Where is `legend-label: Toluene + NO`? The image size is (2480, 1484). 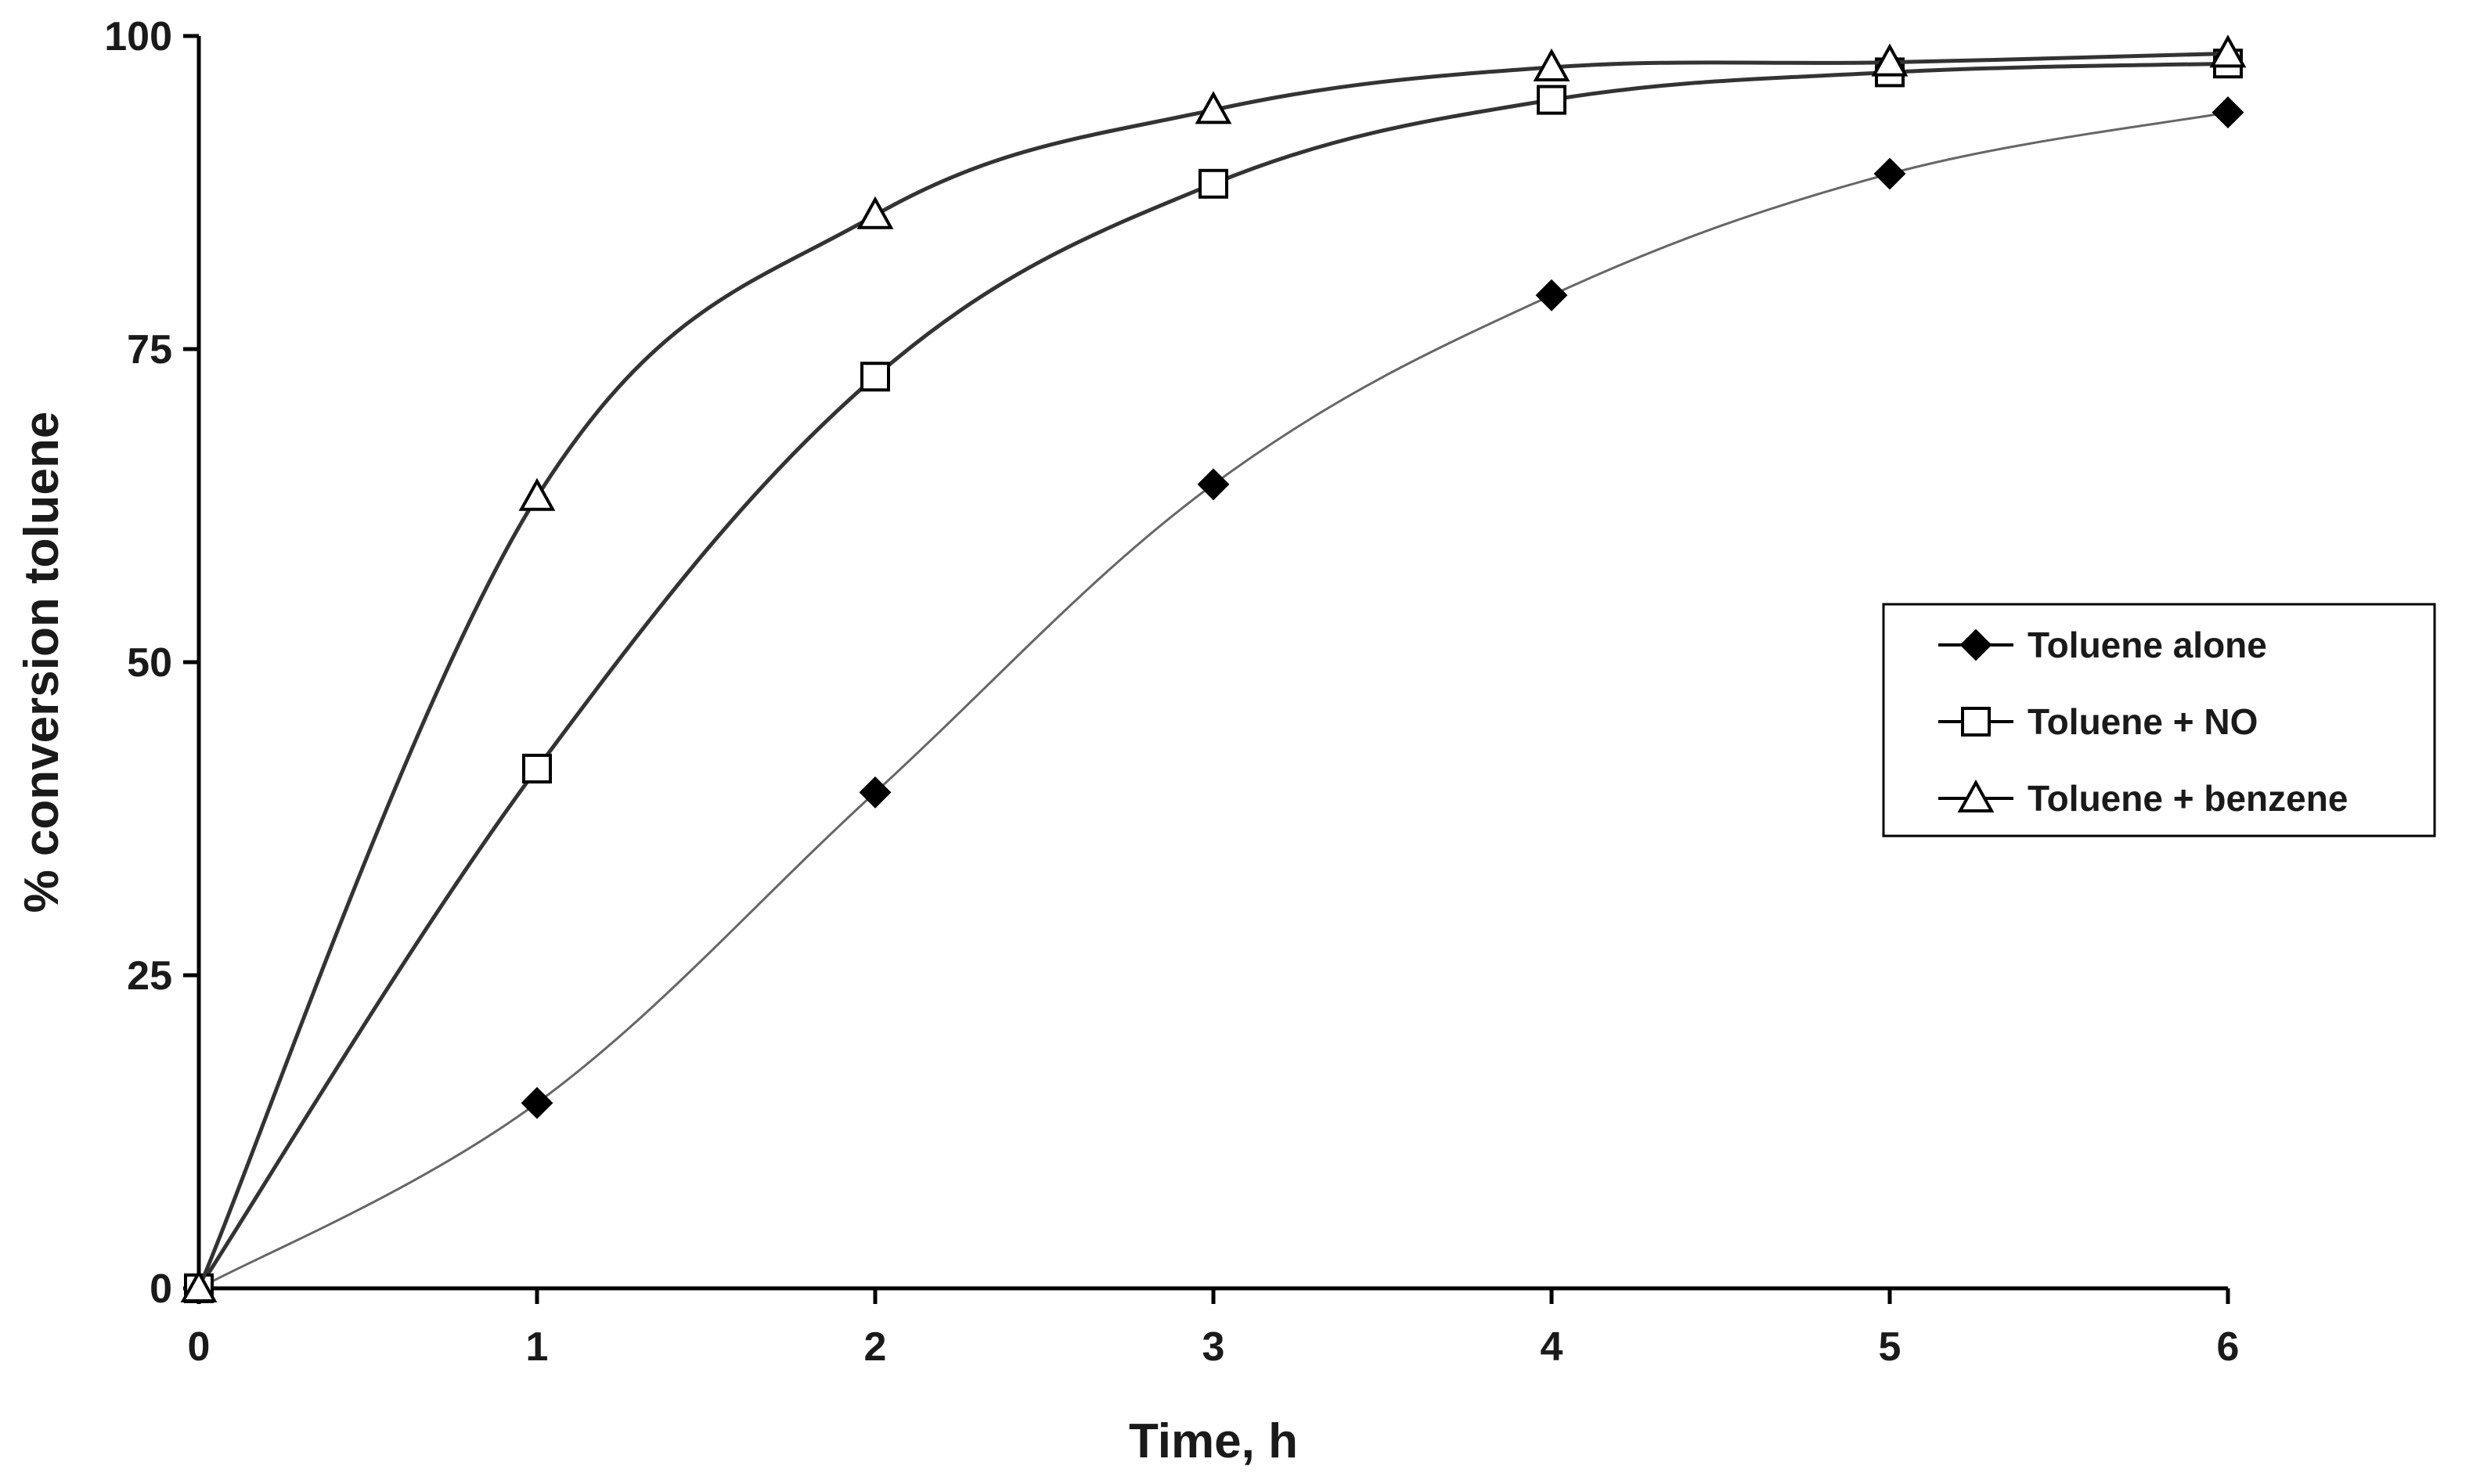 legend-label: Toluene + NO is located at coordinates (2143, 722).